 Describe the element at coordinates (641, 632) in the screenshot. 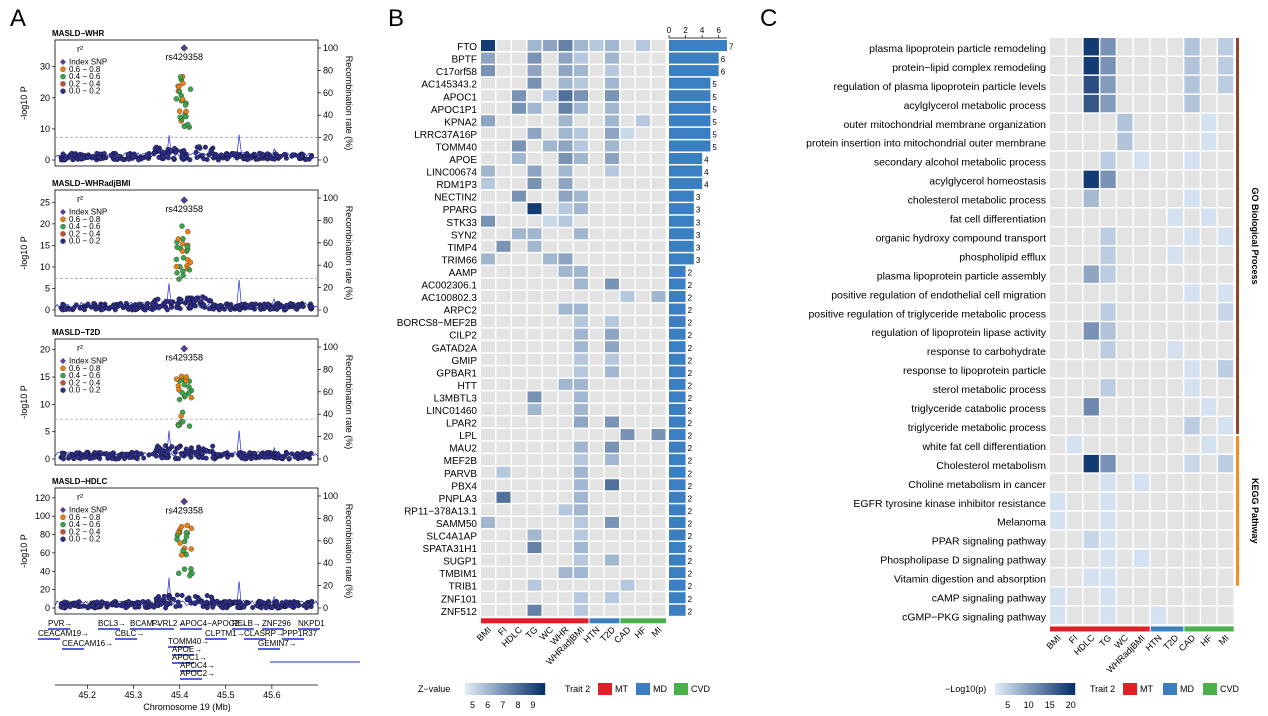

I see `column-label: HF` at that location.